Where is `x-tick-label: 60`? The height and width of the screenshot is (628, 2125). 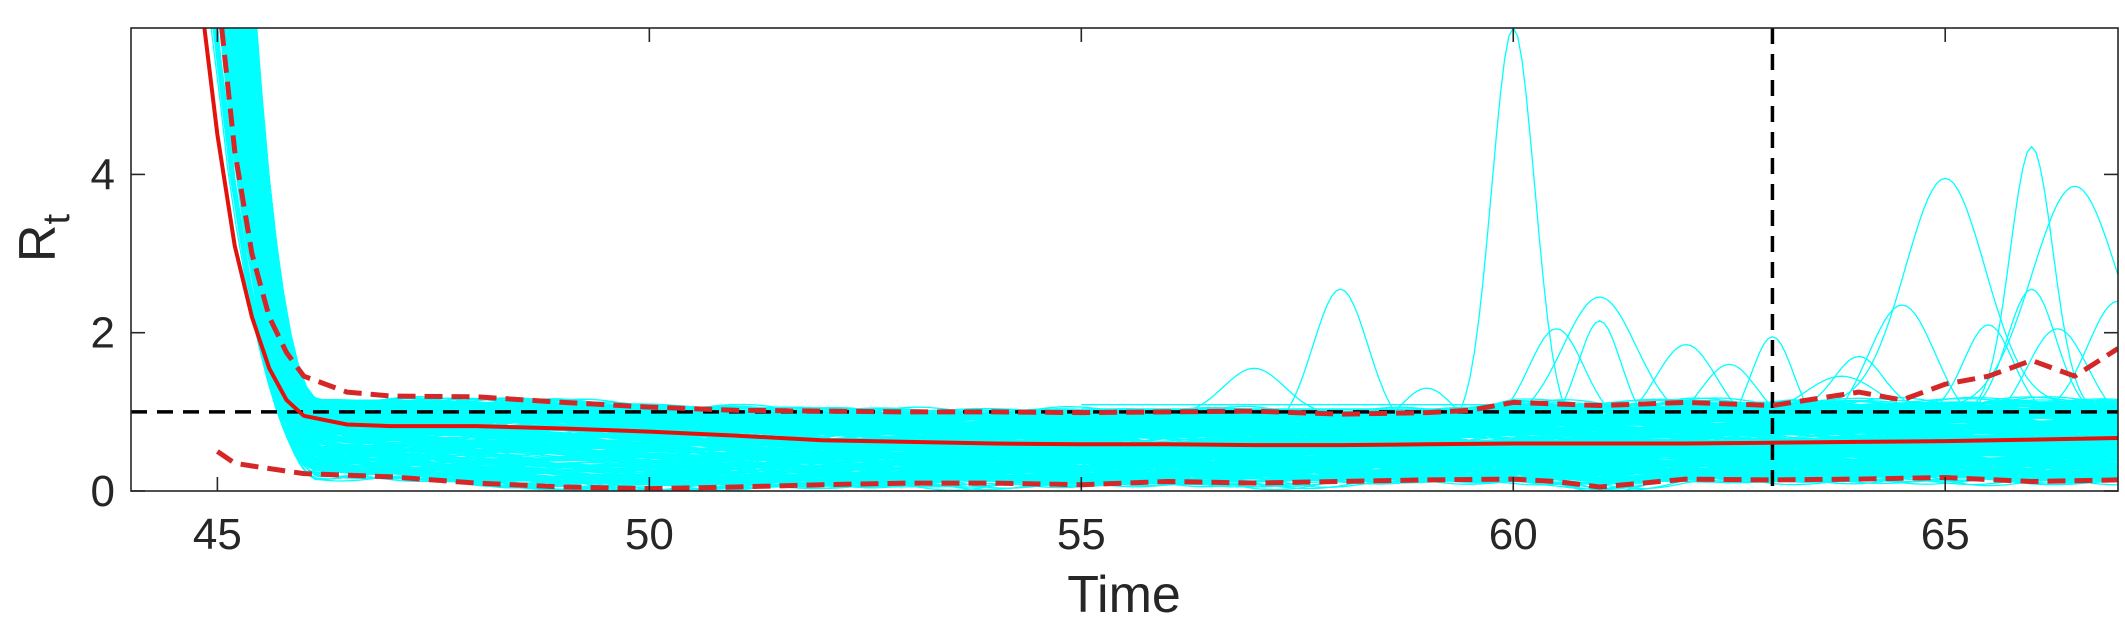 x-tick-label: 60 is located at coordinates (1513, 534).